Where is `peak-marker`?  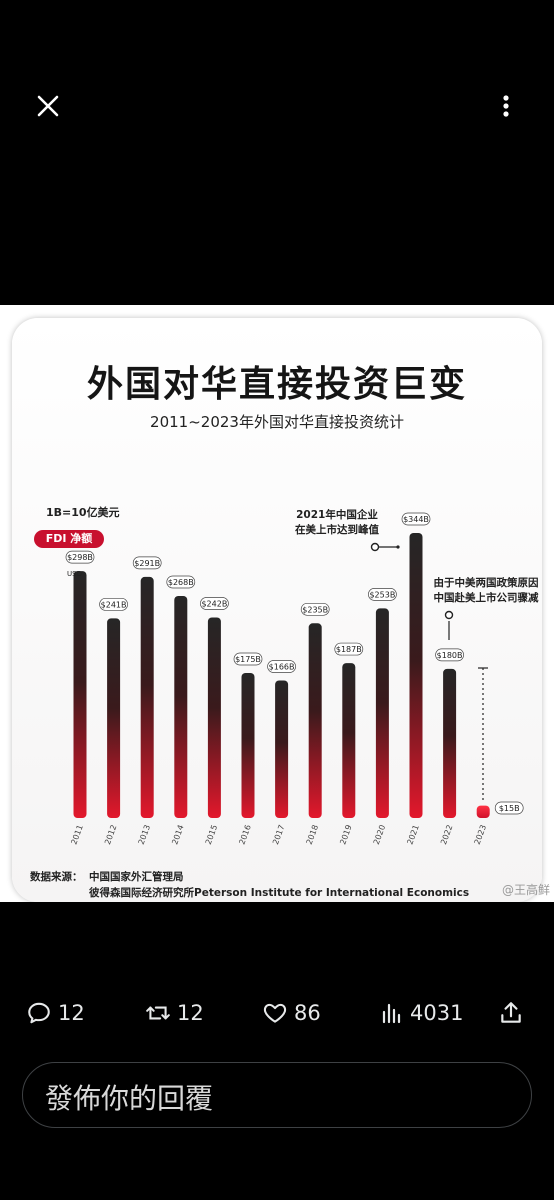
peak-marker is located at coordinates (375, 547).